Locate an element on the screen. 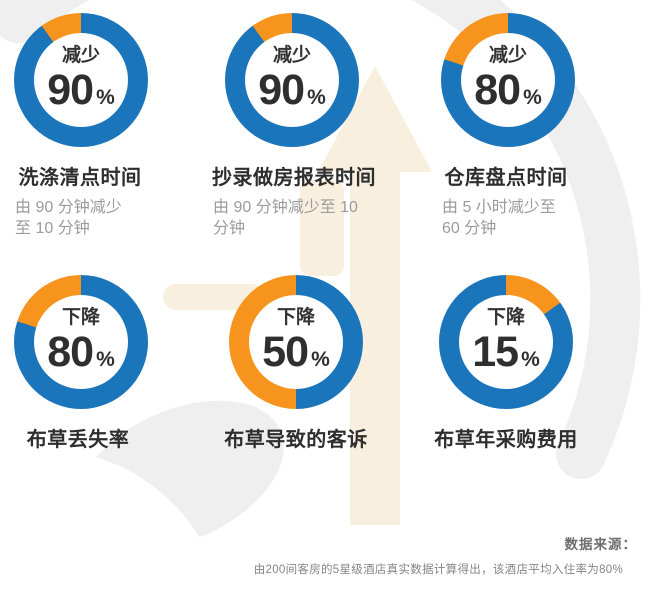 The width and height of the screenshot is (650, 592). metric-subtitle-line: 分钟 is located at coordinates (229, 229).